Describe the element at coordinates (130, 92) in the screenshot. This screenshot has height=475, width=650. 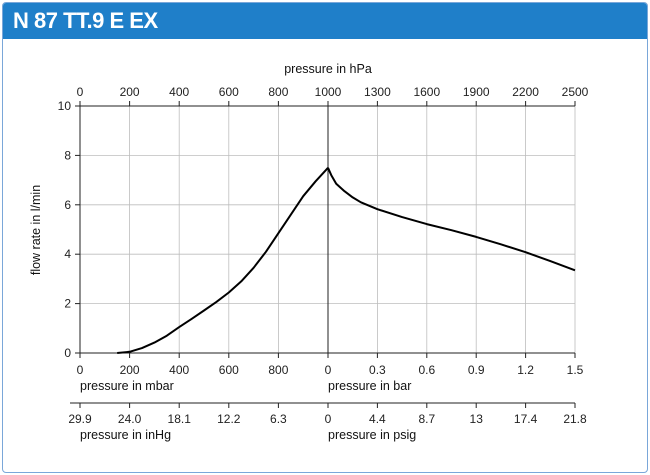
I see `top-tick-label: 200` at that location.